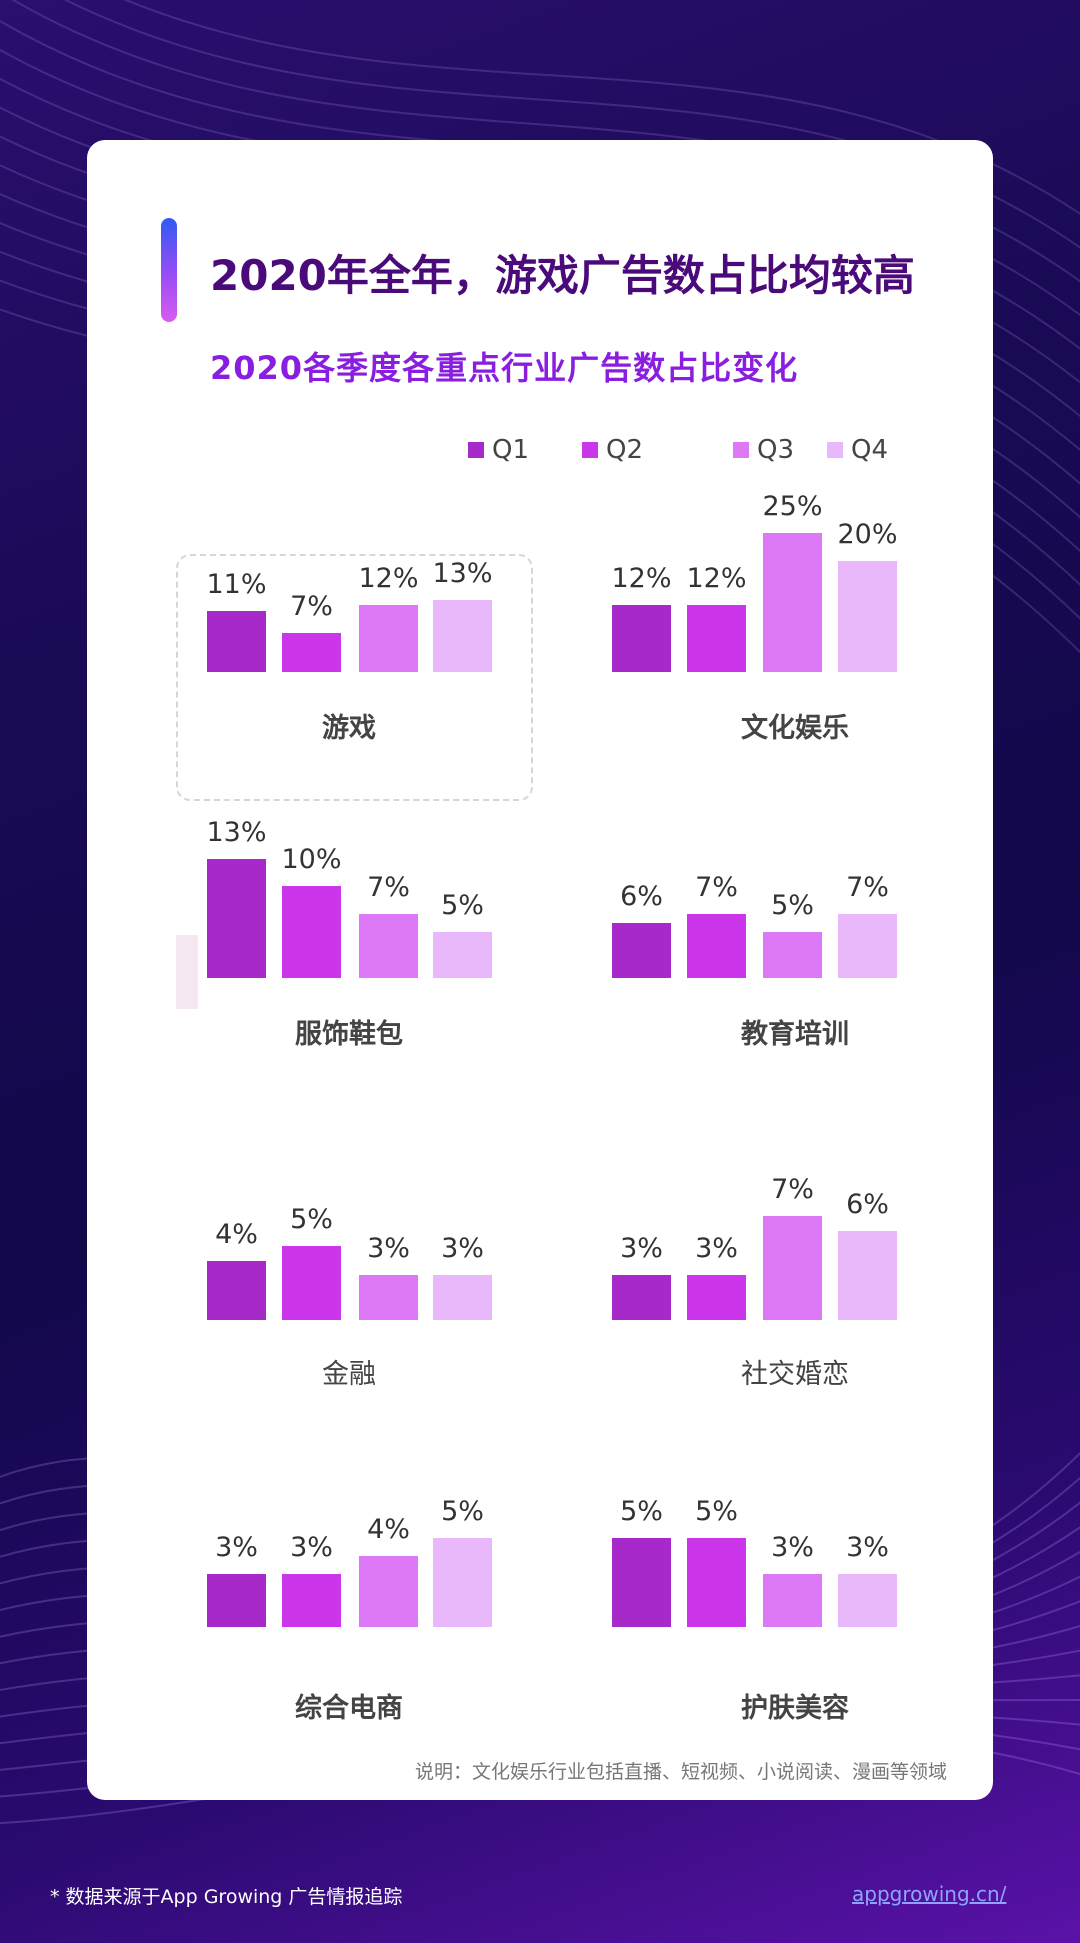 The height and width of the screenshot is (1943, 1080). Describe the element at coordinates (349, 1708) in the screenshot. I see `category-label: 综合电商` at that location.